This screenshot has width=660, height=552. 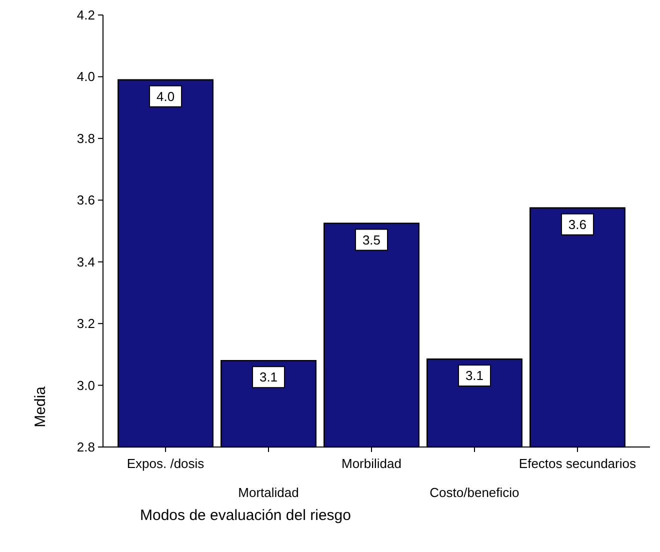 What do you see at coordinates (85, 262) in the screenshot?
I see `y-tick-label: 3.4` at bounding box center [85, 262].